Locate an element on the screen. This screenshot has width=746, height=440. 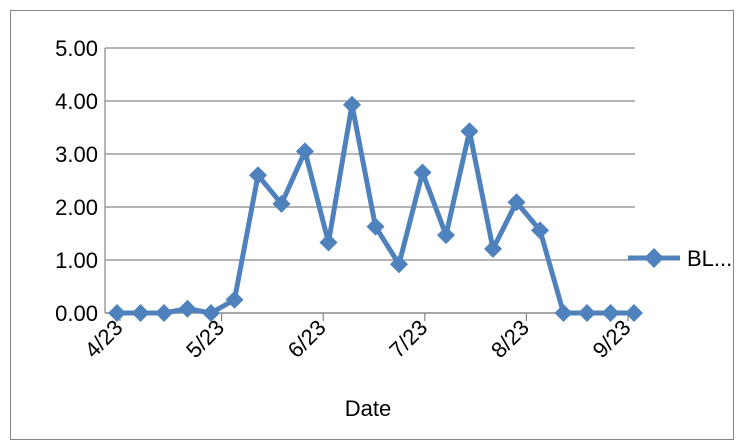
y-tick-label: 2.00 is located at coordinates (76, 207).